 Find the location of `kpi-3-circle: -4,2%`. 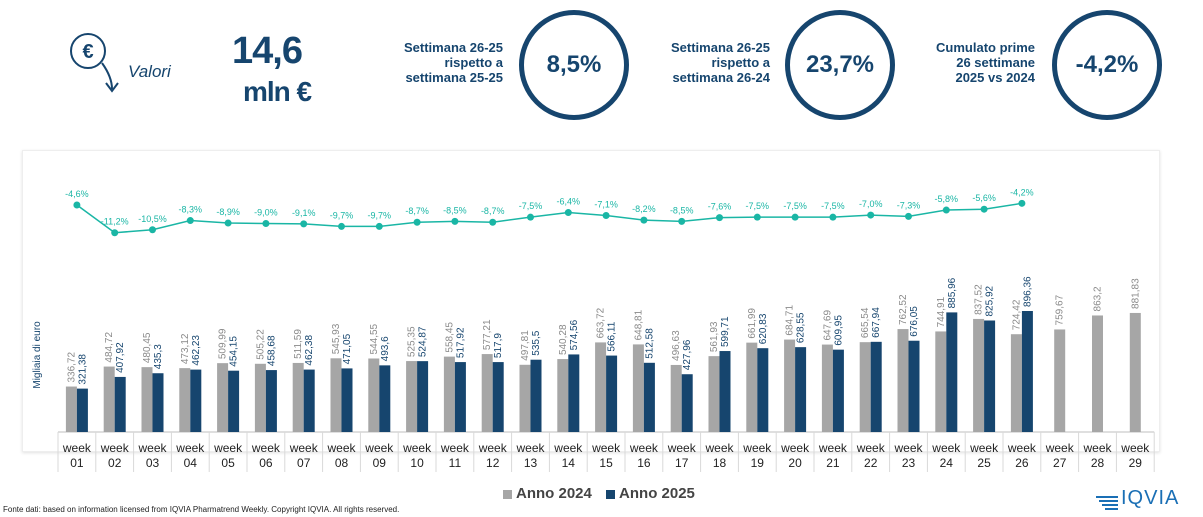

kpi-3-circle: -4,2% is located at coordinates (1107, 65).